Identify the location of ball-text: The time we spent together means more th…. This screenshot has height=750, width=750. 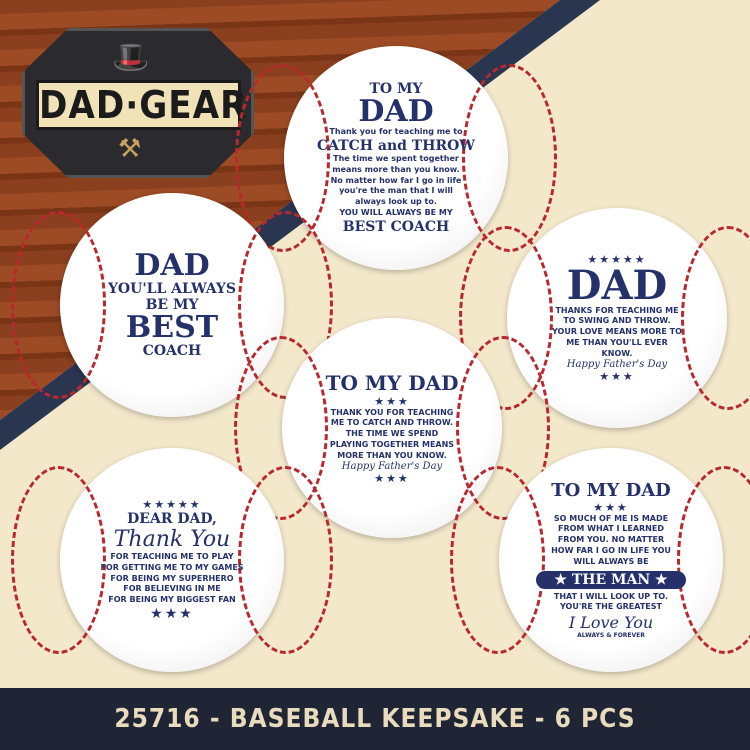
(396, 180).